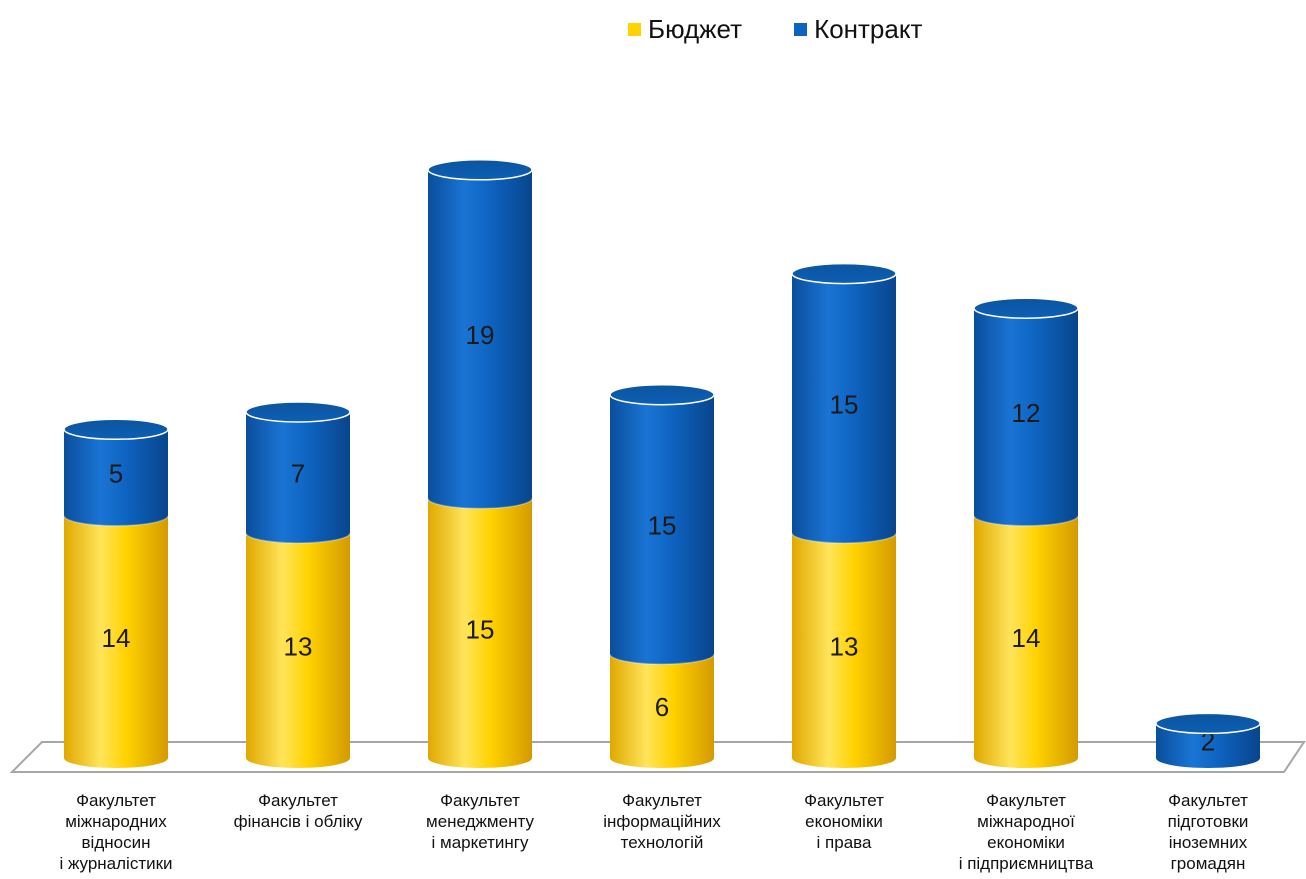  I want to click on bar-stack: 14 12, so click(1026, 532).